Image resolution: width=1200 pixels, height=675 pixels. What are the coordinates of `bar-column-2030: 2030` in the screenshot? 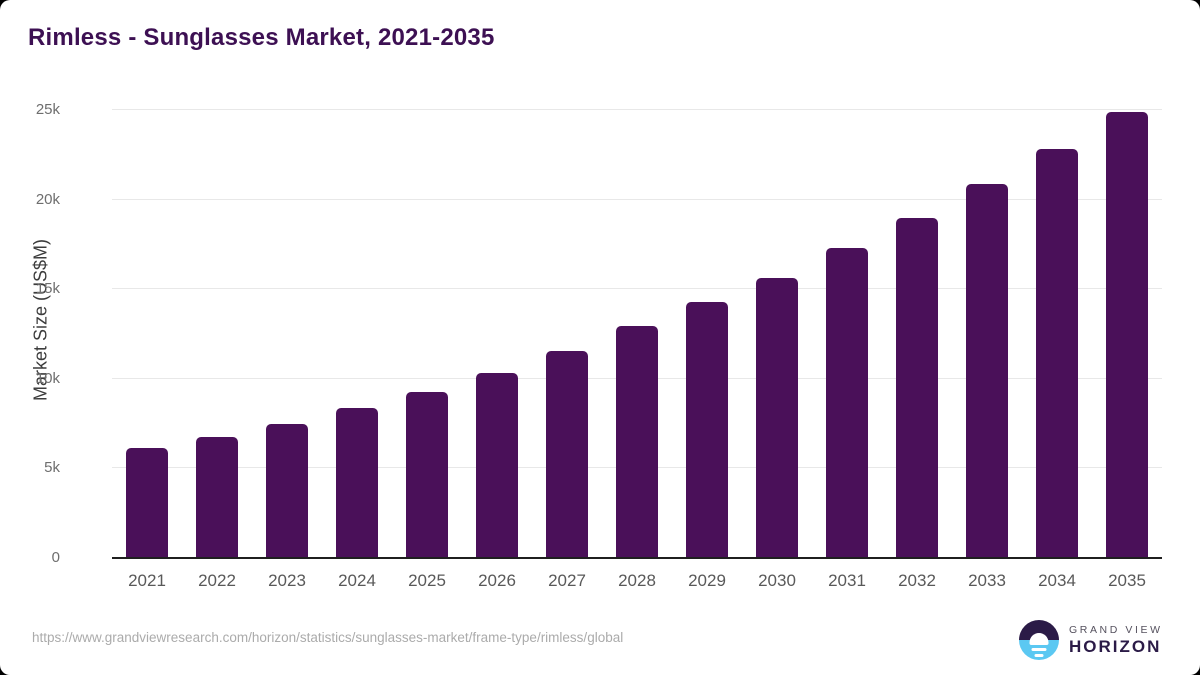 It's located at (777, 350).